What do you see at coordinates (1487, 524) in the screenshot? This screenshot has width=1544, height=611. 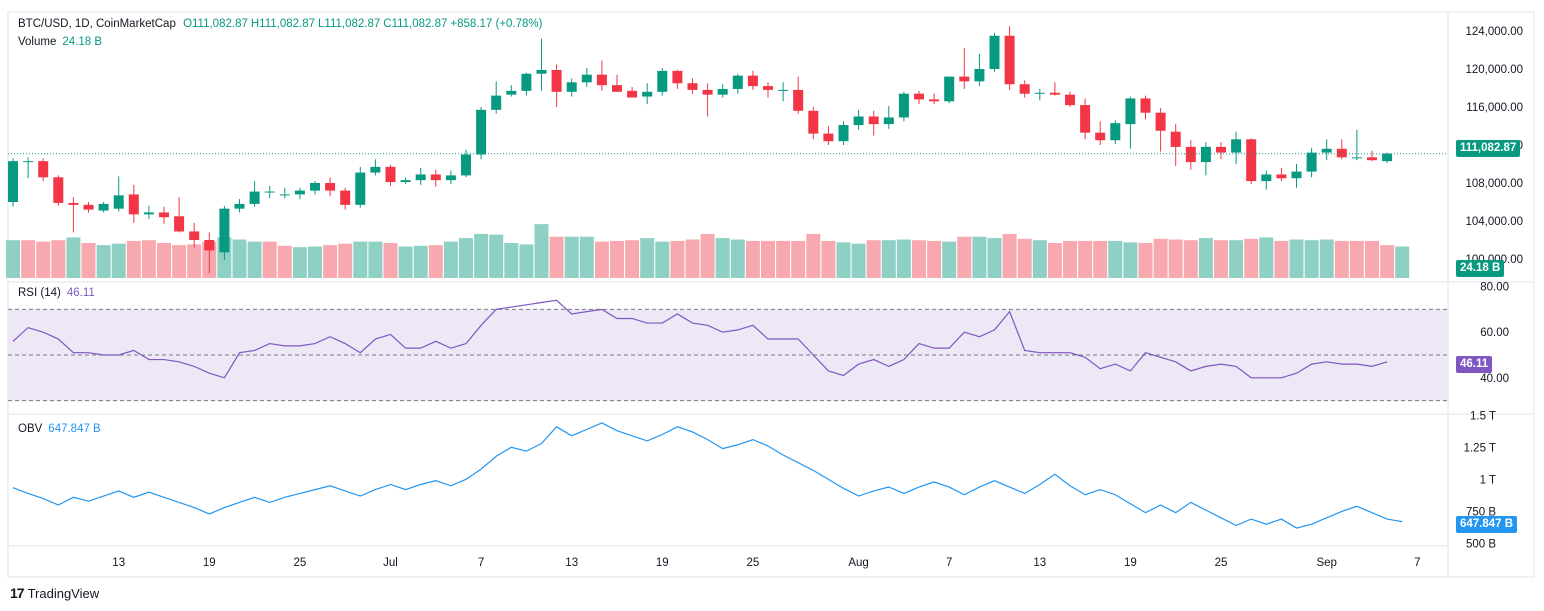 I see `obv-badge: 647.847 B` at bounding box center [1487, 524].